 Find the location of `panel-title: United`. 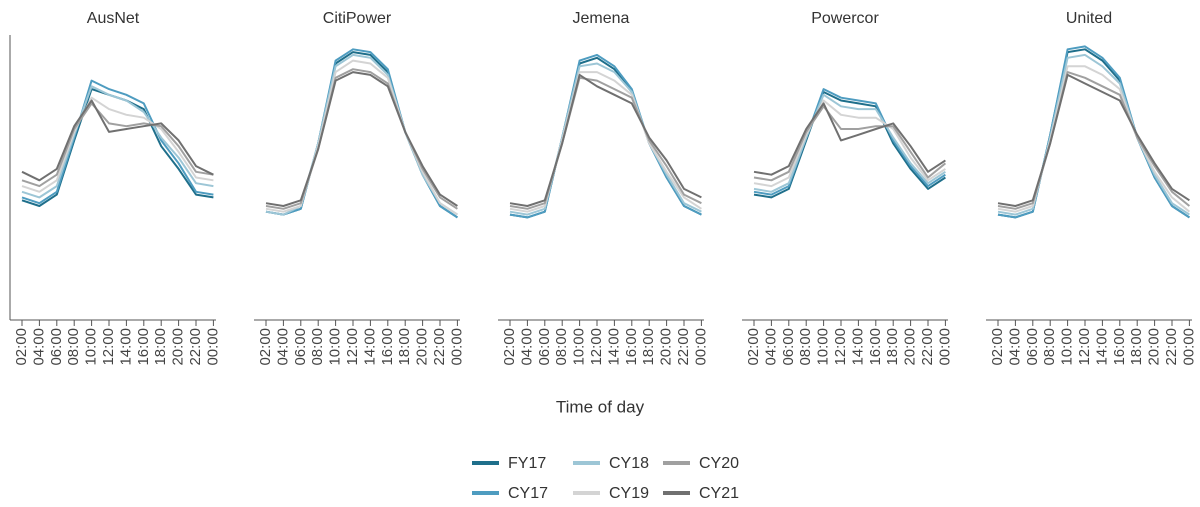

panel-title: United is located at coordinates (1089, 18).